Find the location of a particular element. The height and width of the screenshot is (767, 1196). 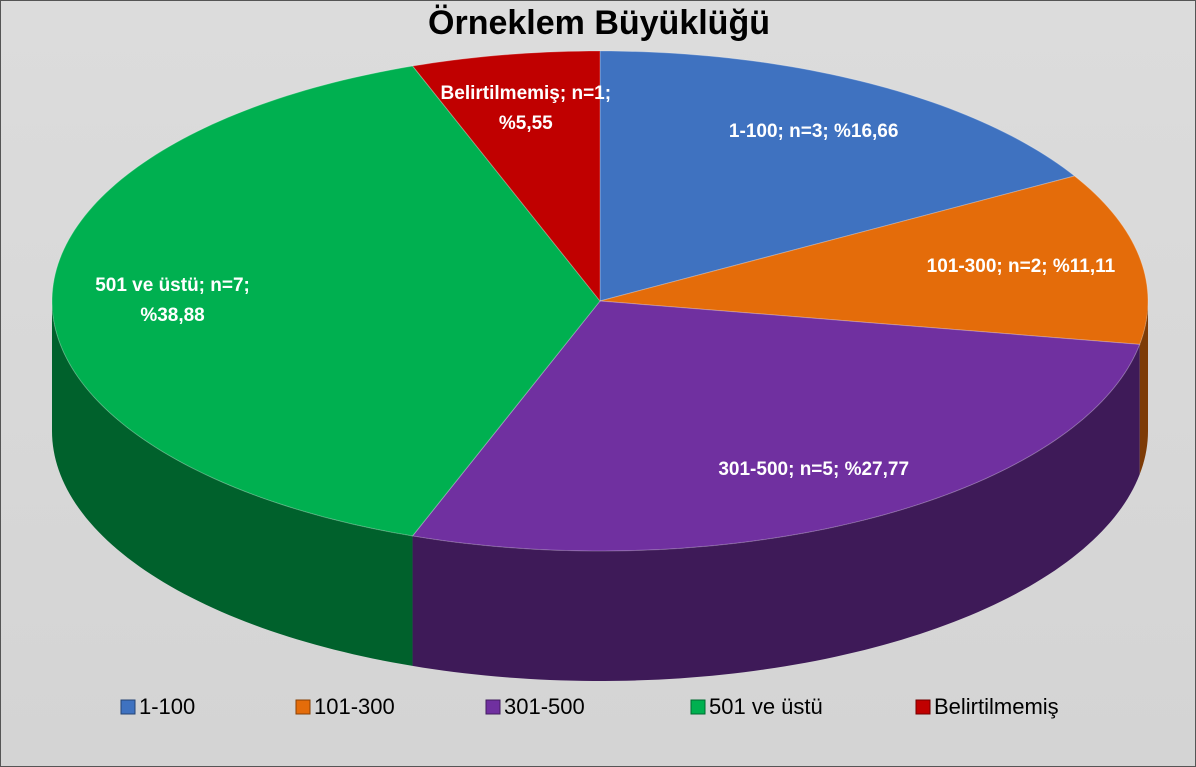

legend-label: 1-100 is located at coordinates (167, 706).